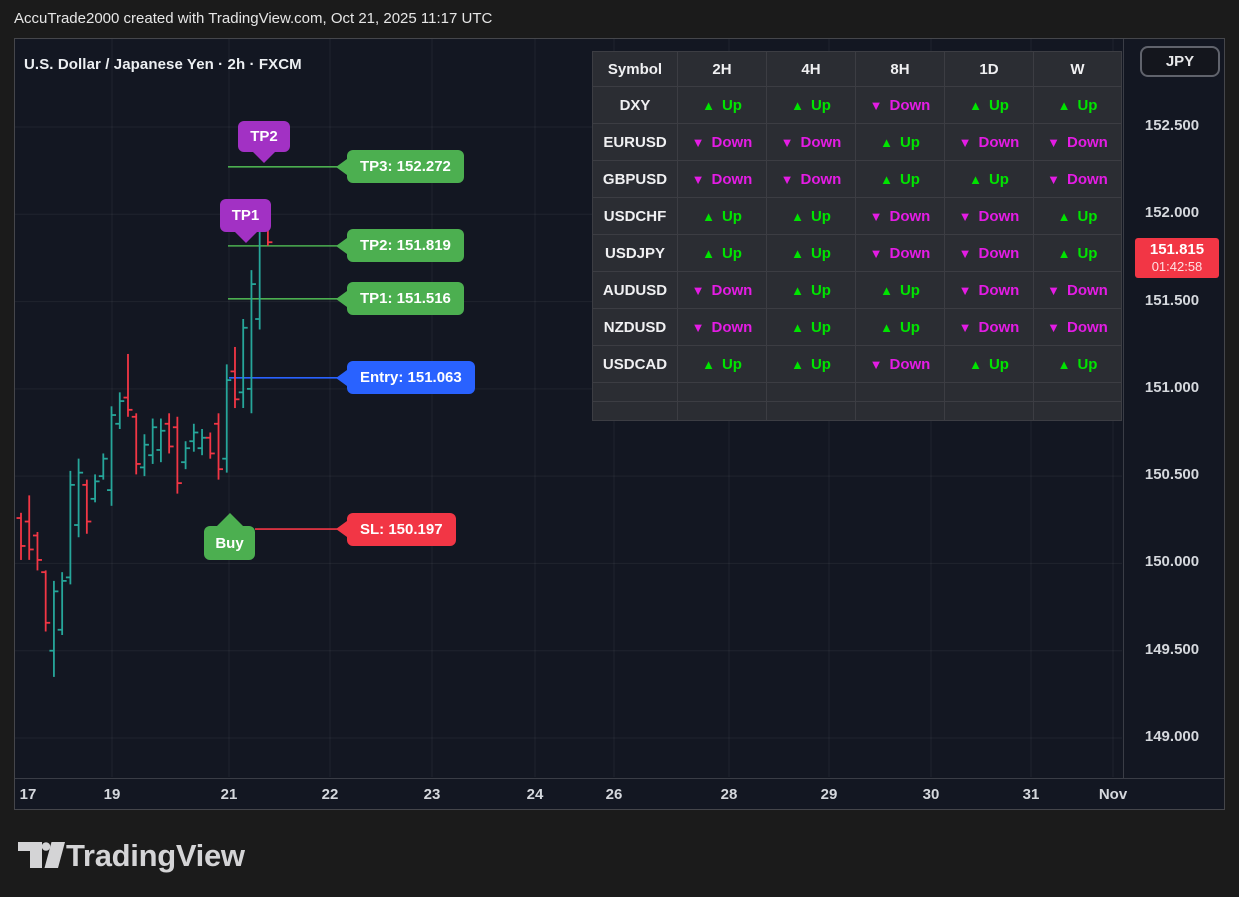 The height and width of the screenshot is (897, 1239). What do you see at coordinates (1113, 794) in the screenshot?
I see `time-tick: Nov` at bounding box center [1113, 794].